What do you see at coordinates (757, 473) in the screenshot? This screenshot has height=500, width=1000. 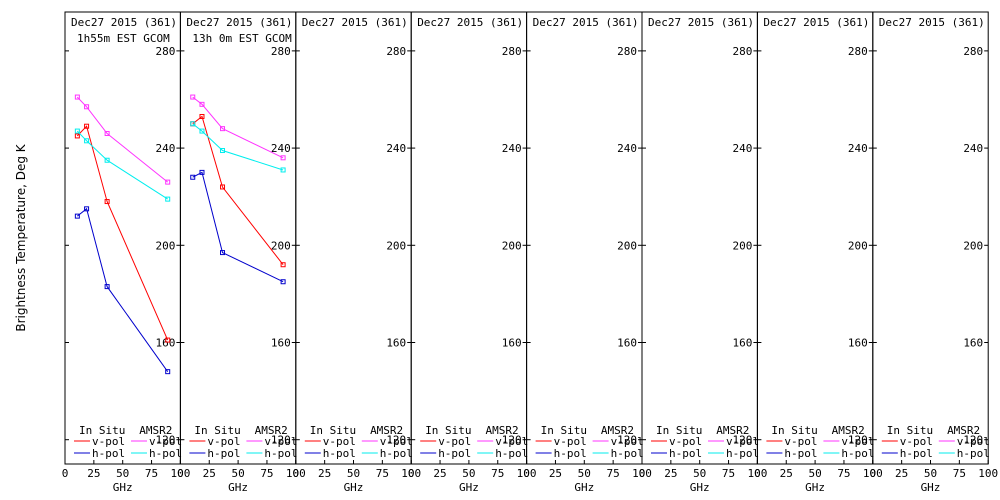 I see `x-tick-label: 100` at bounding box center [757, 473].